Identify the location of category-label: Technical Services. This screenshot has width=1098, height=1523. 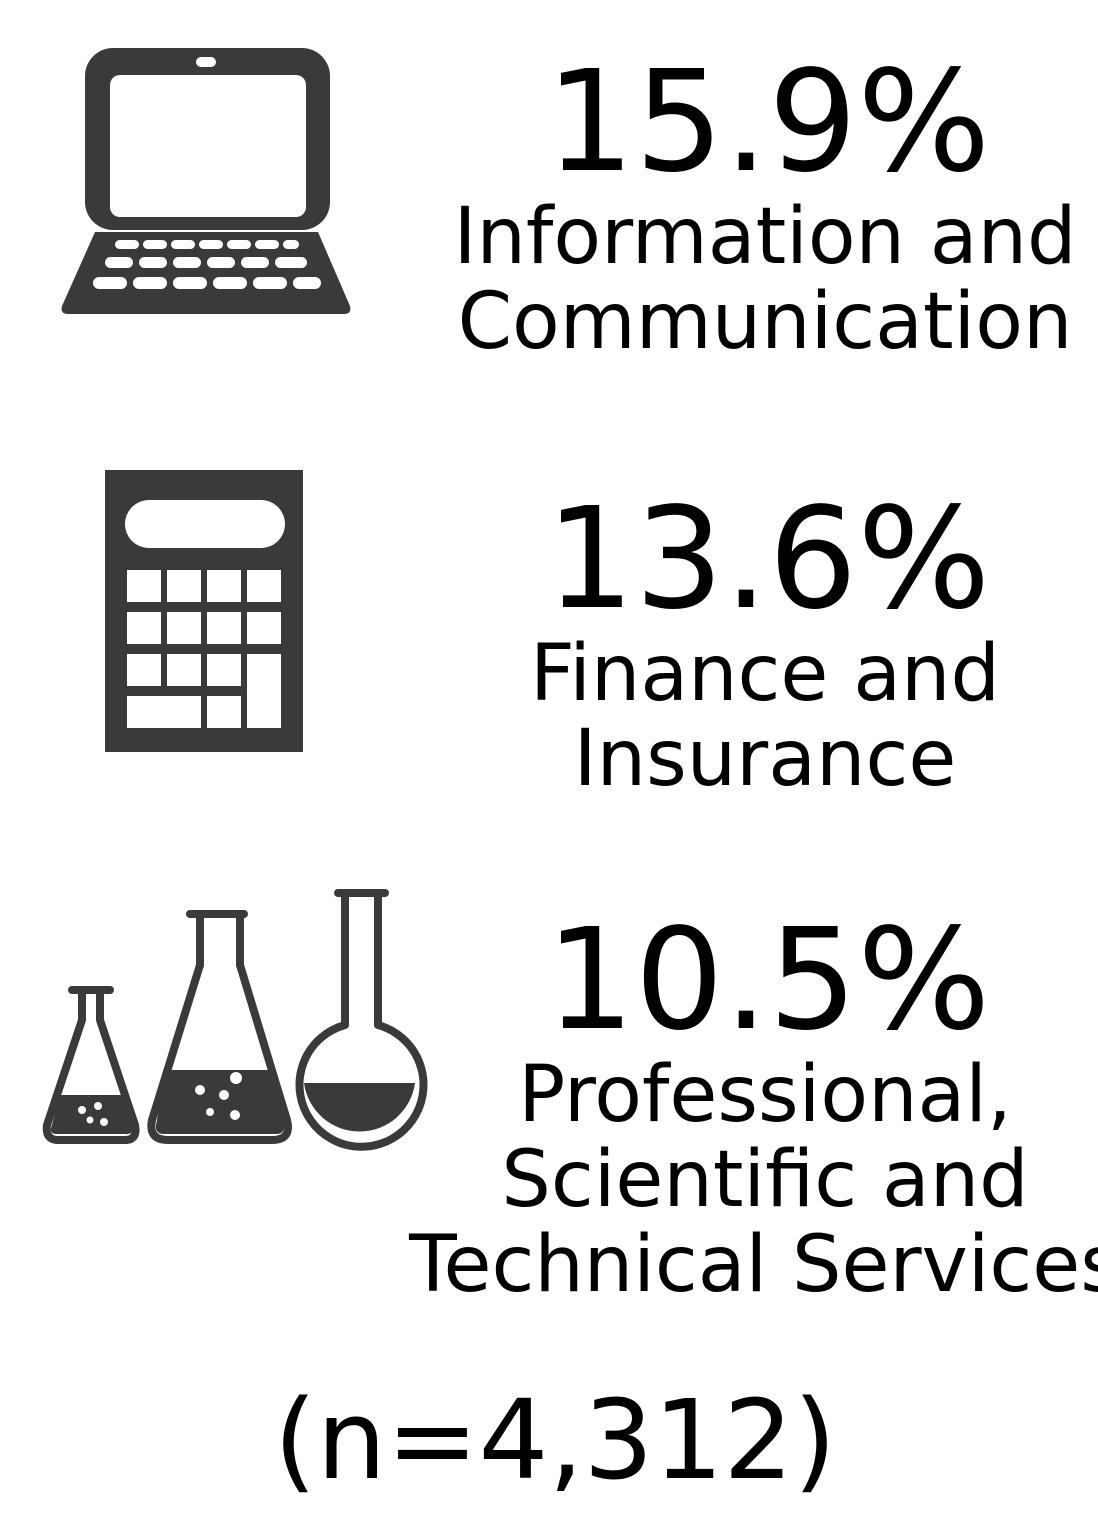
(753, 1265).